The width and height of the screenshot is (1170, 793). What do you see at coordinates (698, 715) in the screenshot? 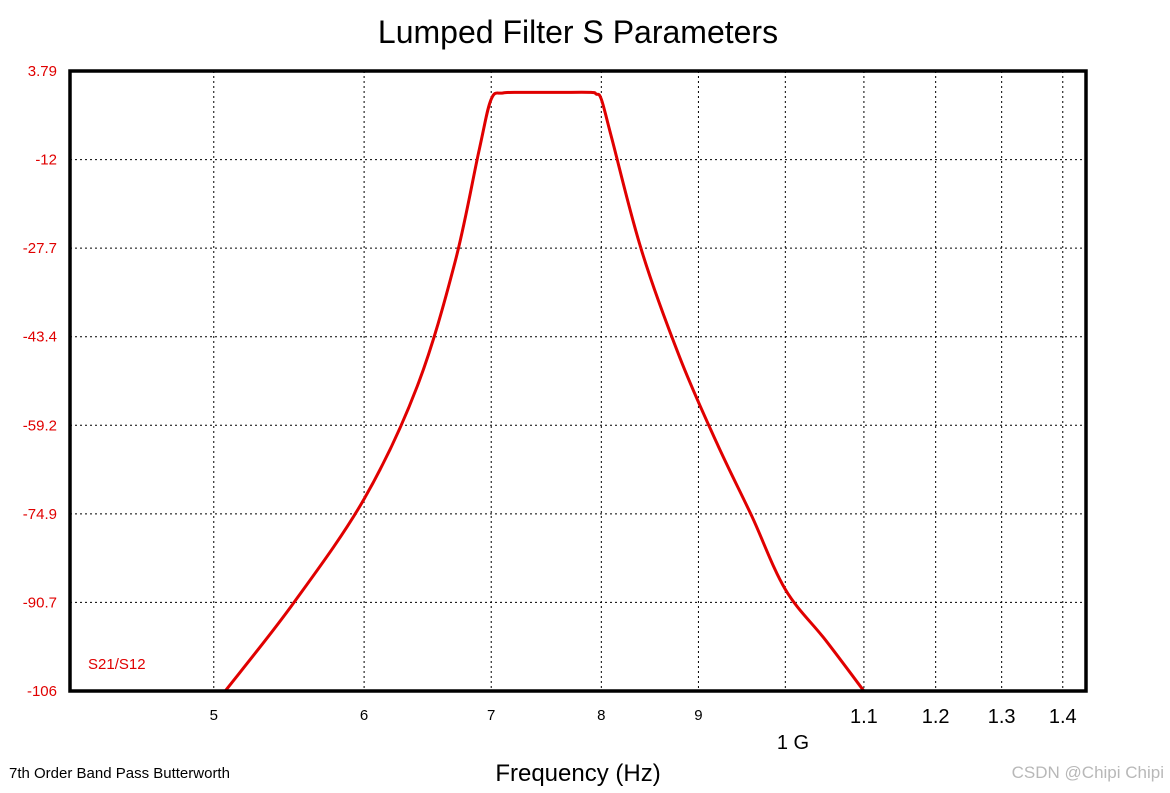
I see `x-tick-label: 9` at bounding box center [698, 715].